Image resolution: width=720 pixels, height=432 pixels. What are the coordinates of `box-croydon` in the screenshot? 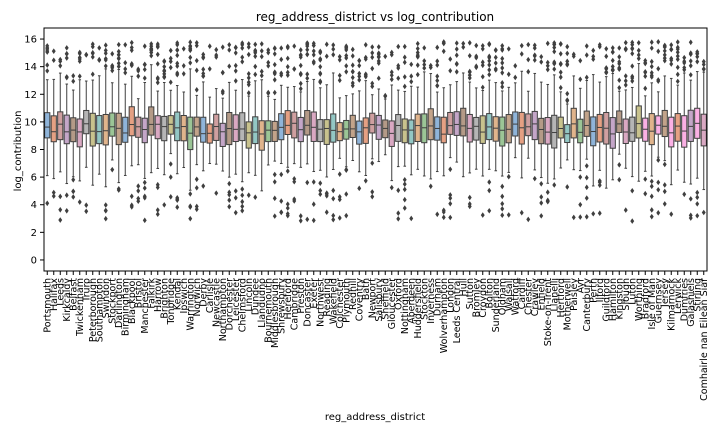 It's located at (482, 130).